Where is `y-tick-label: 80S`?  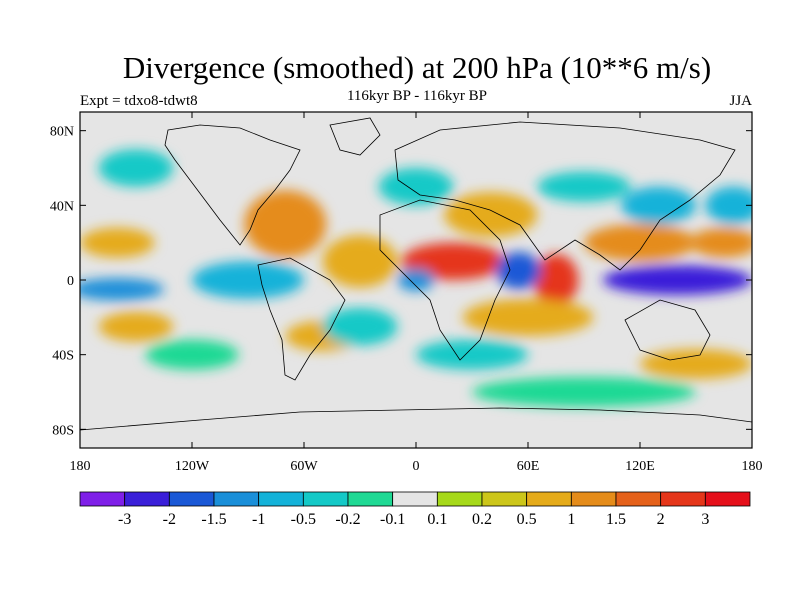
y-tick-label: 80S is located at coordinates (63, 430).